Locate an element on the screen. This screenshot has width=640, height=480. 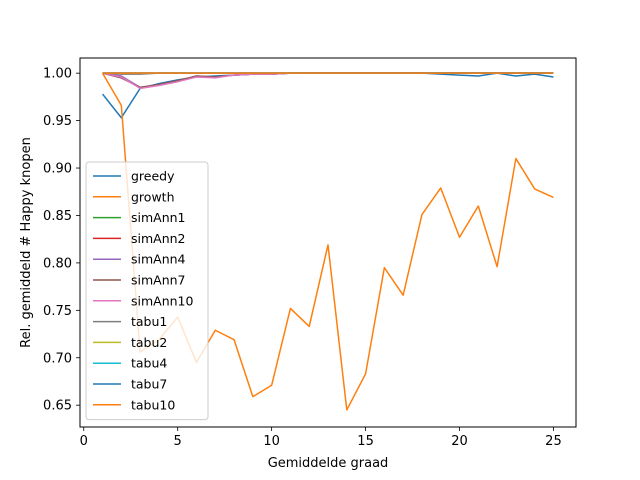
y-tick-label: 0.70 is located at coordinates (57, 358).